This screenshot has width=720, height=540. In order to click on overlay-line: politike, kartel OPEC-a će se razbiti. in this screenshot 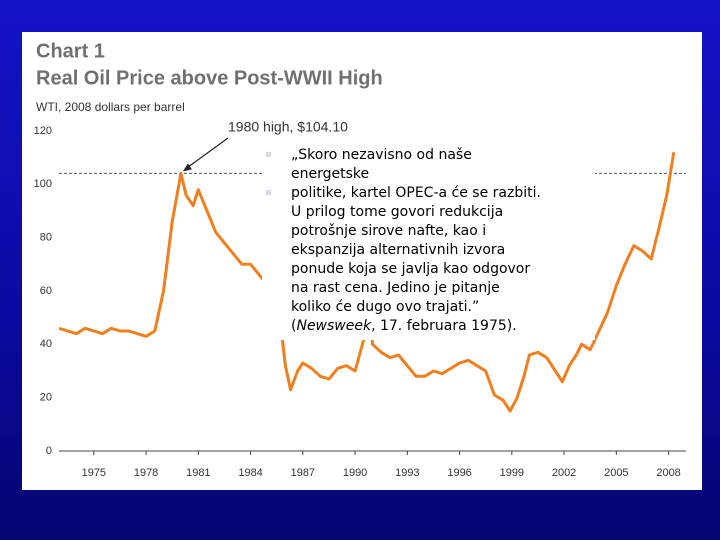, I will do `click(416, 193)`.